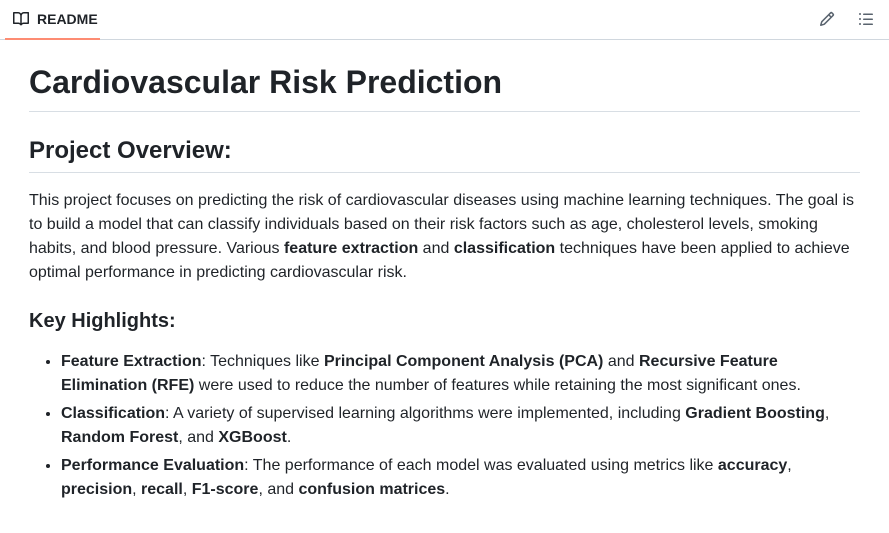 The width and height of the screenshot is (889, 533). What do you see at coordinates (113, 413) in the screenshot?
I see `highlight-term: Classification` at bounding box center [113, 413].